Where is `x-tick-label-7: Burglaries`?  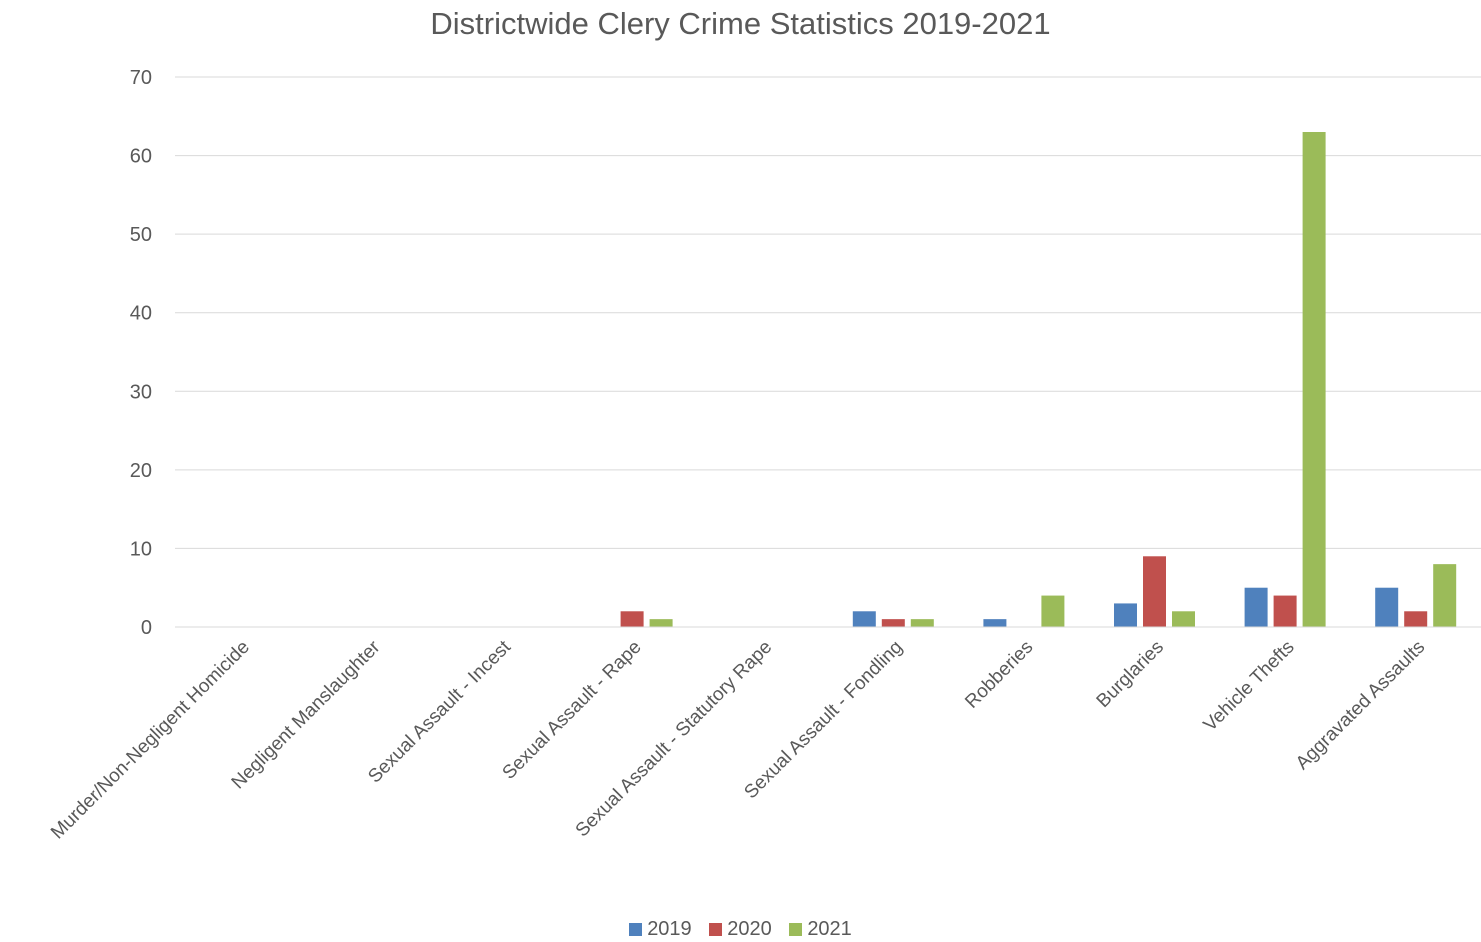 x-tick-label-7: Burglaries is located at coordinates (1130, 674).